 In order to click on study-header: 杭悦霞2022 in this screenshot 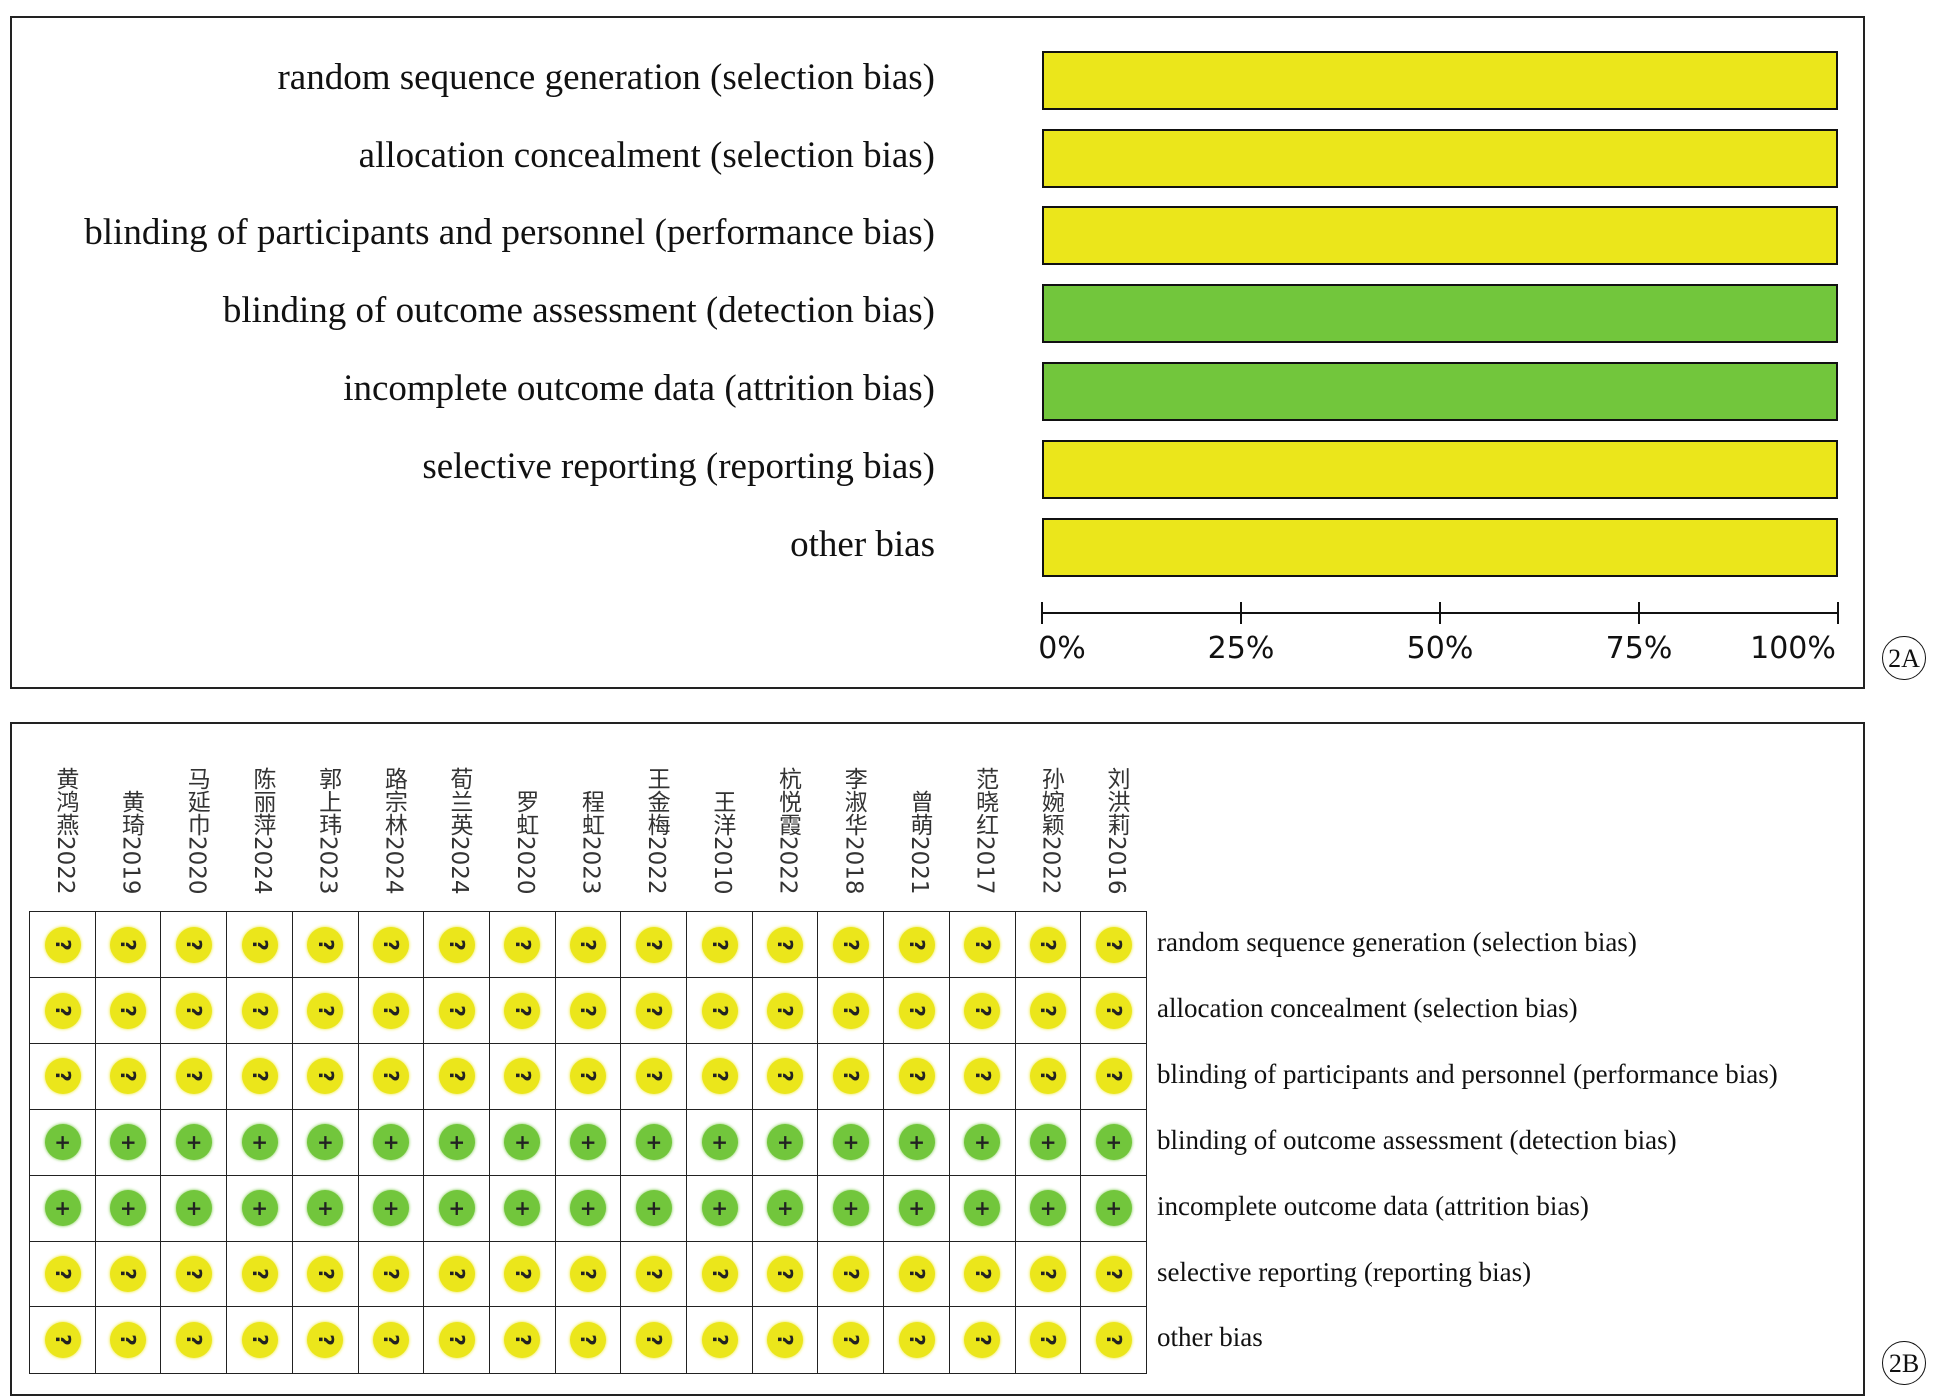, I will do `click(787, 831)`.